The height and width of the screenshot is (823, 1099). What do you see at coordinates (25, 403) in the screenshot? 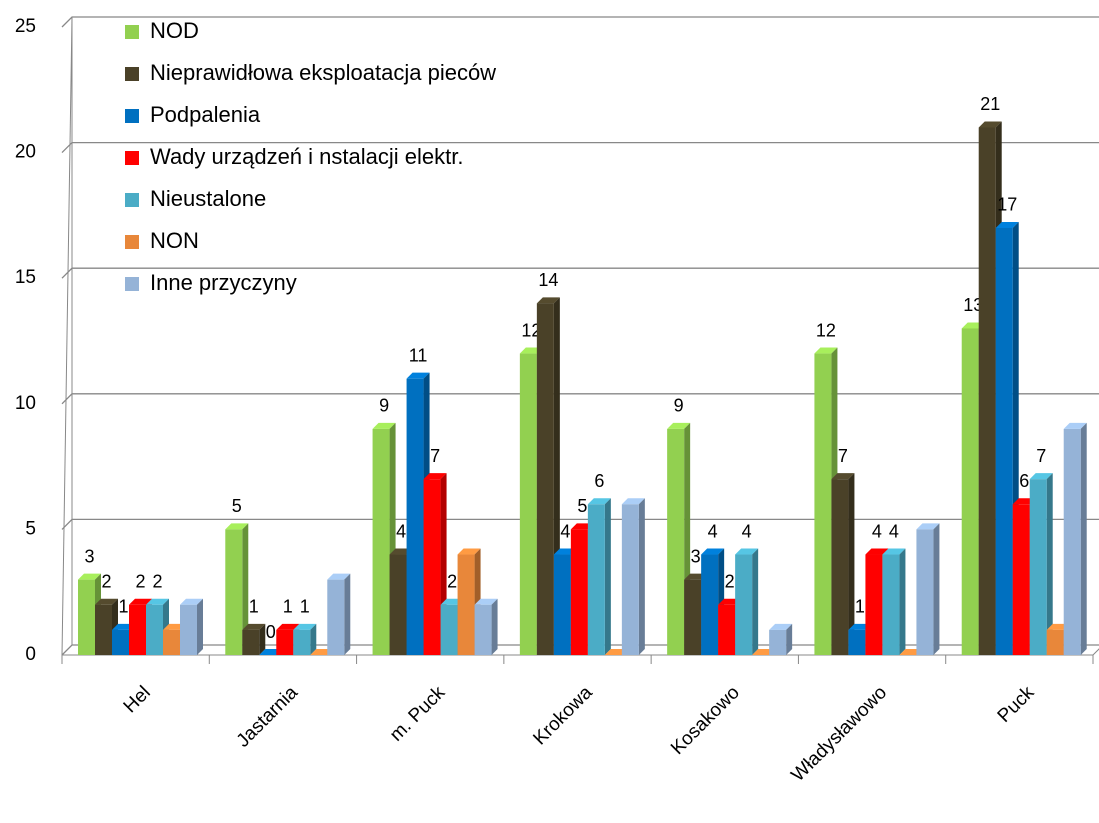
I see `y-tick-label: 10` at bounding box center [25, 403].